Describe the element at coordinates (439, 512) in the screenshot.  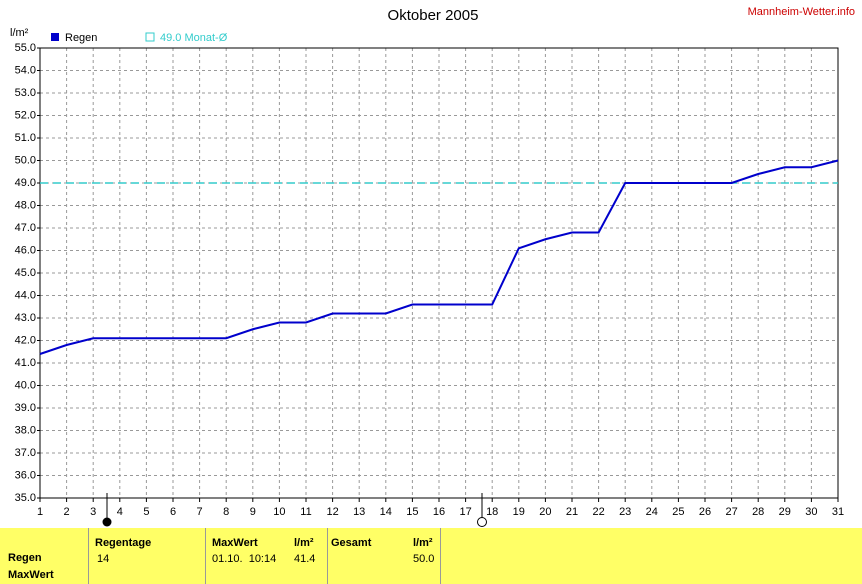
I see `x-tick-label: 16` at that location.